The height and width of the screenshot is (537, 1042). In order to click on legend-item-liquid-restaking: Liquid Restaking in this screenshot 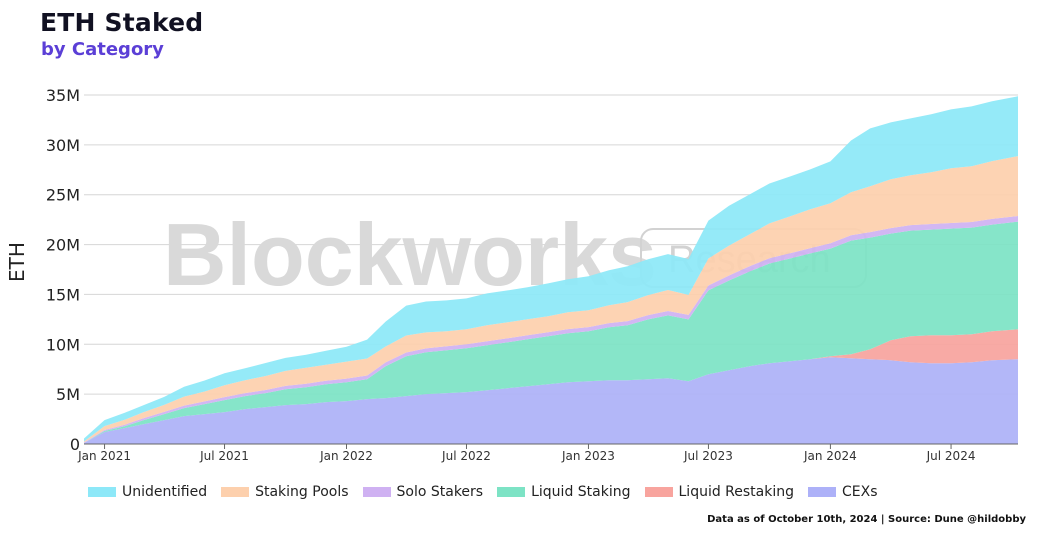, I will do `click(719, 492)`.